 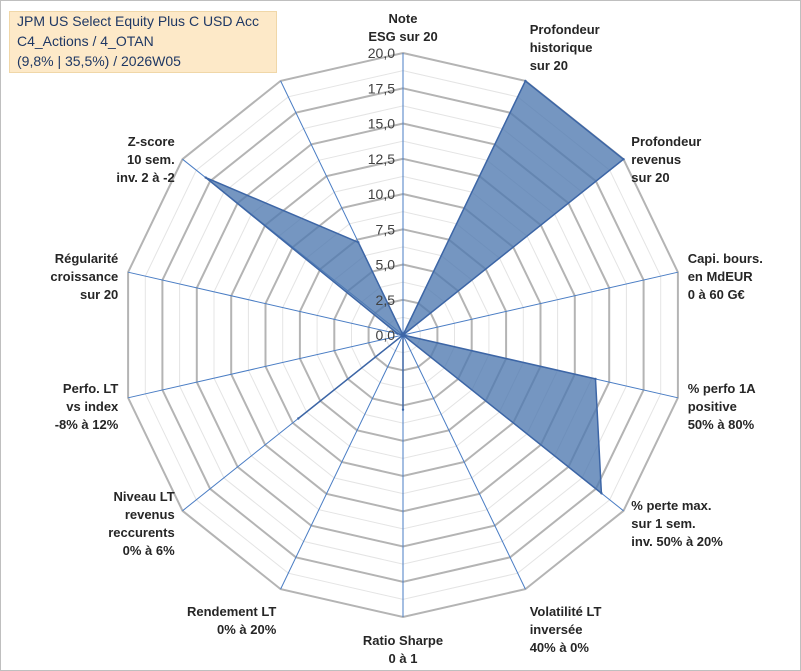 I want to click on axis-label-3-line-1: en MdEUR, so click(x=721, y=276).